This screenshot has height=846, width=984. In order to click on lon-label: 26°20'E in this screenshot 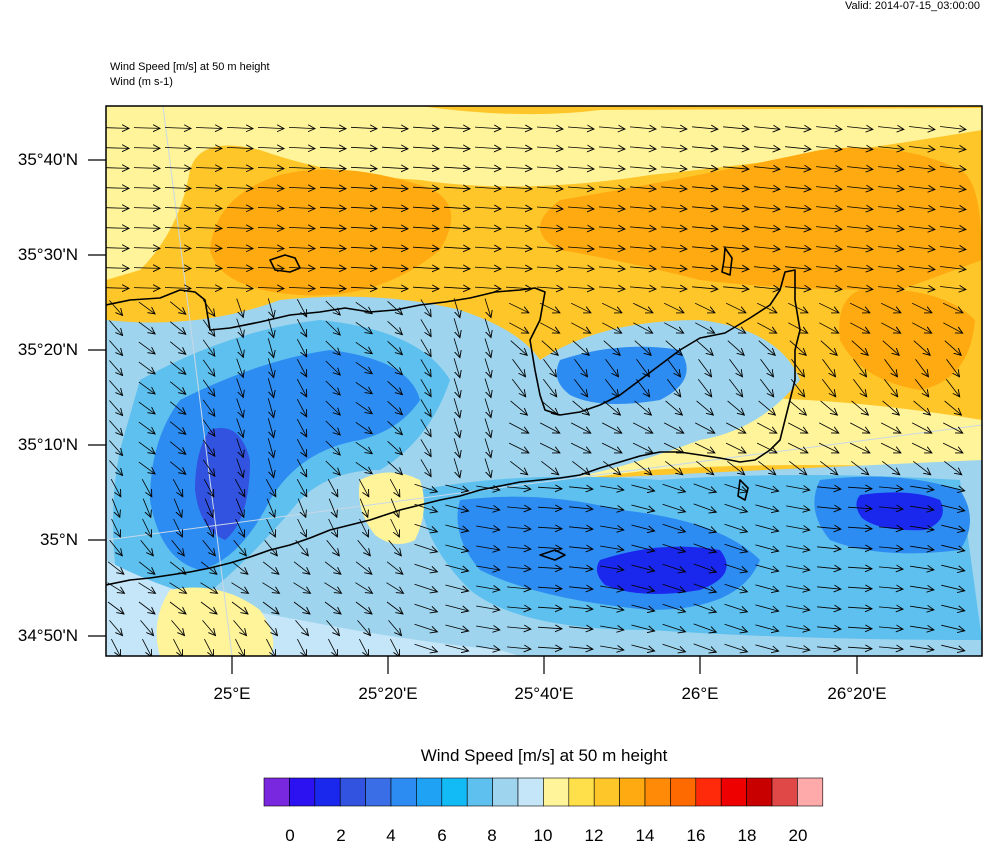, I will do `click(857, 693)`.